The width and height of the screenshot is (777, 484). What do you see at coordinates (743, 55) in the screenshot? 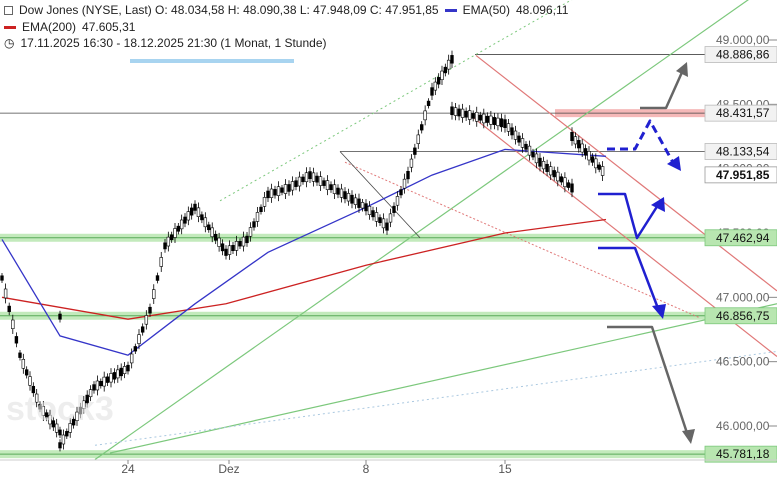
I see `level-label: 48.886,86` at bounding box center [743, 55].